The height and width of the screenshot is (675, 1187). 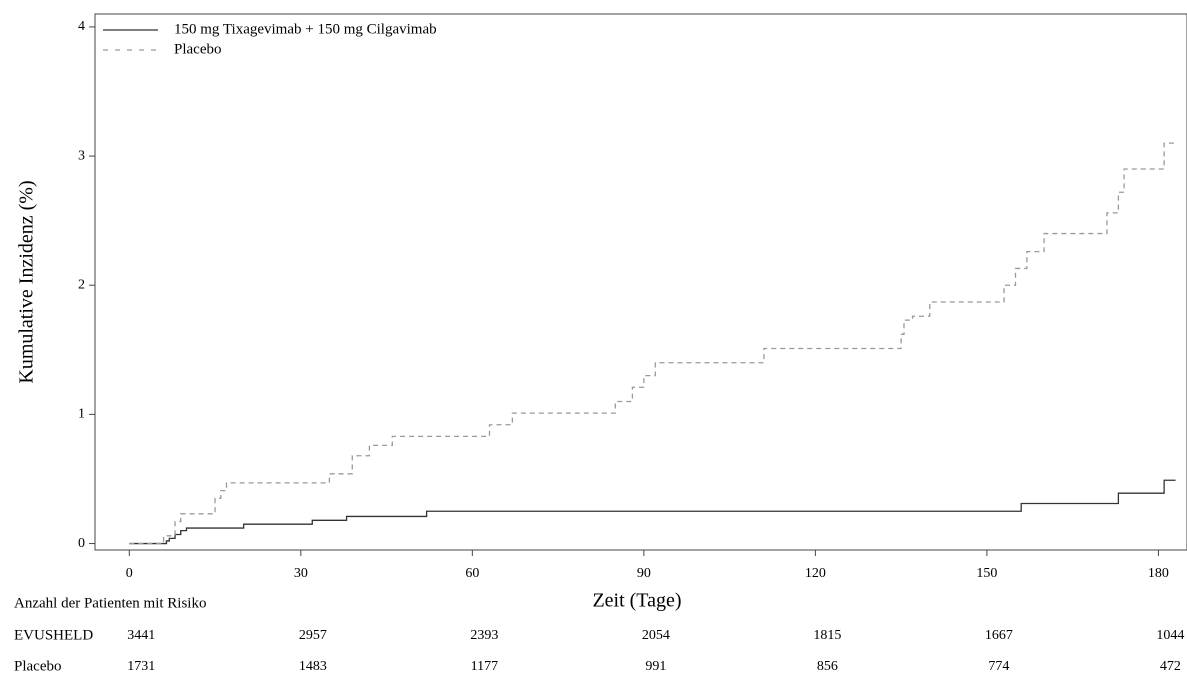 I want to click on risk-table-title: Anzahl der Patienten mit Risiko, so click(x=110, y=603).